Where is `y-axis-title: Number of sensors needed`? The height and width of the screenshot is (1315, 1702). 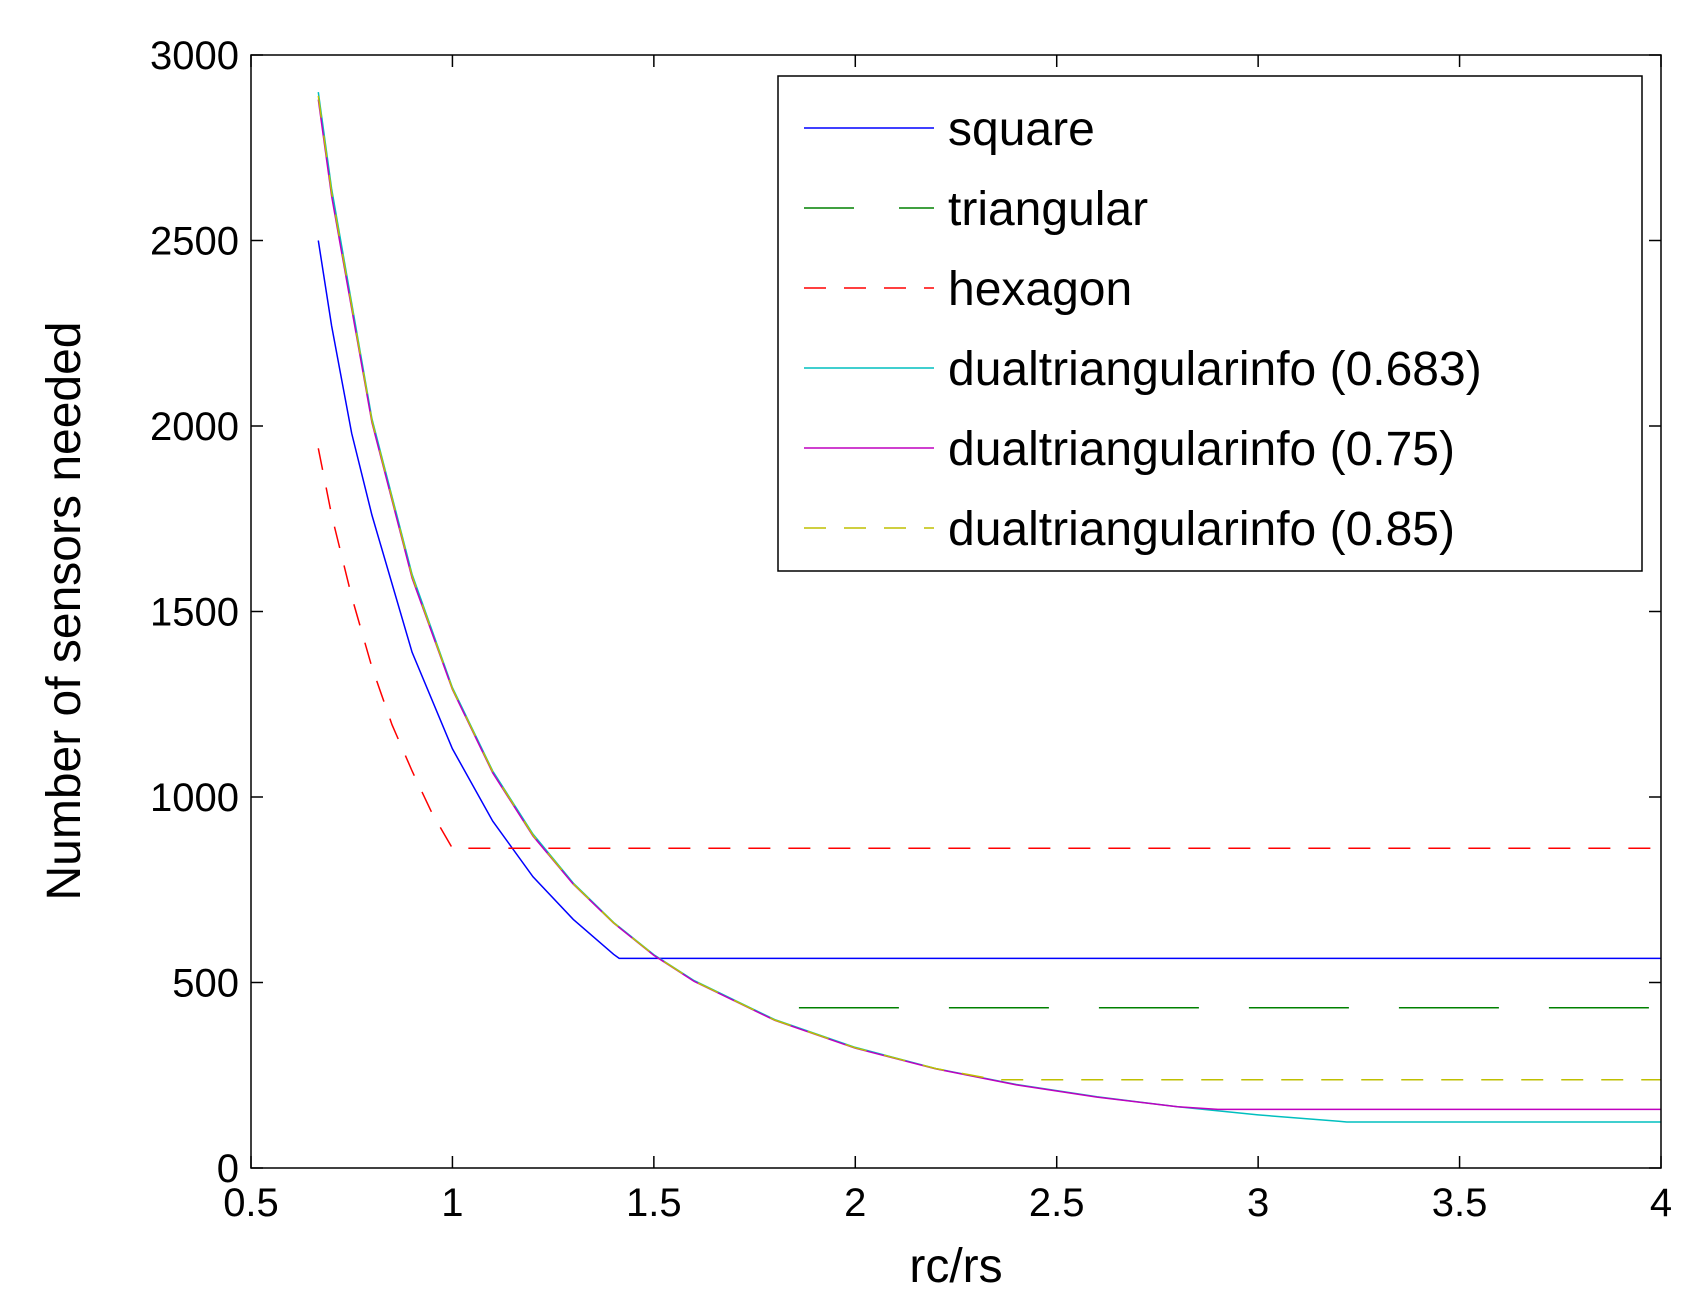
y-axis-title: Number of sensors needed is located at coordinates (64, 611).